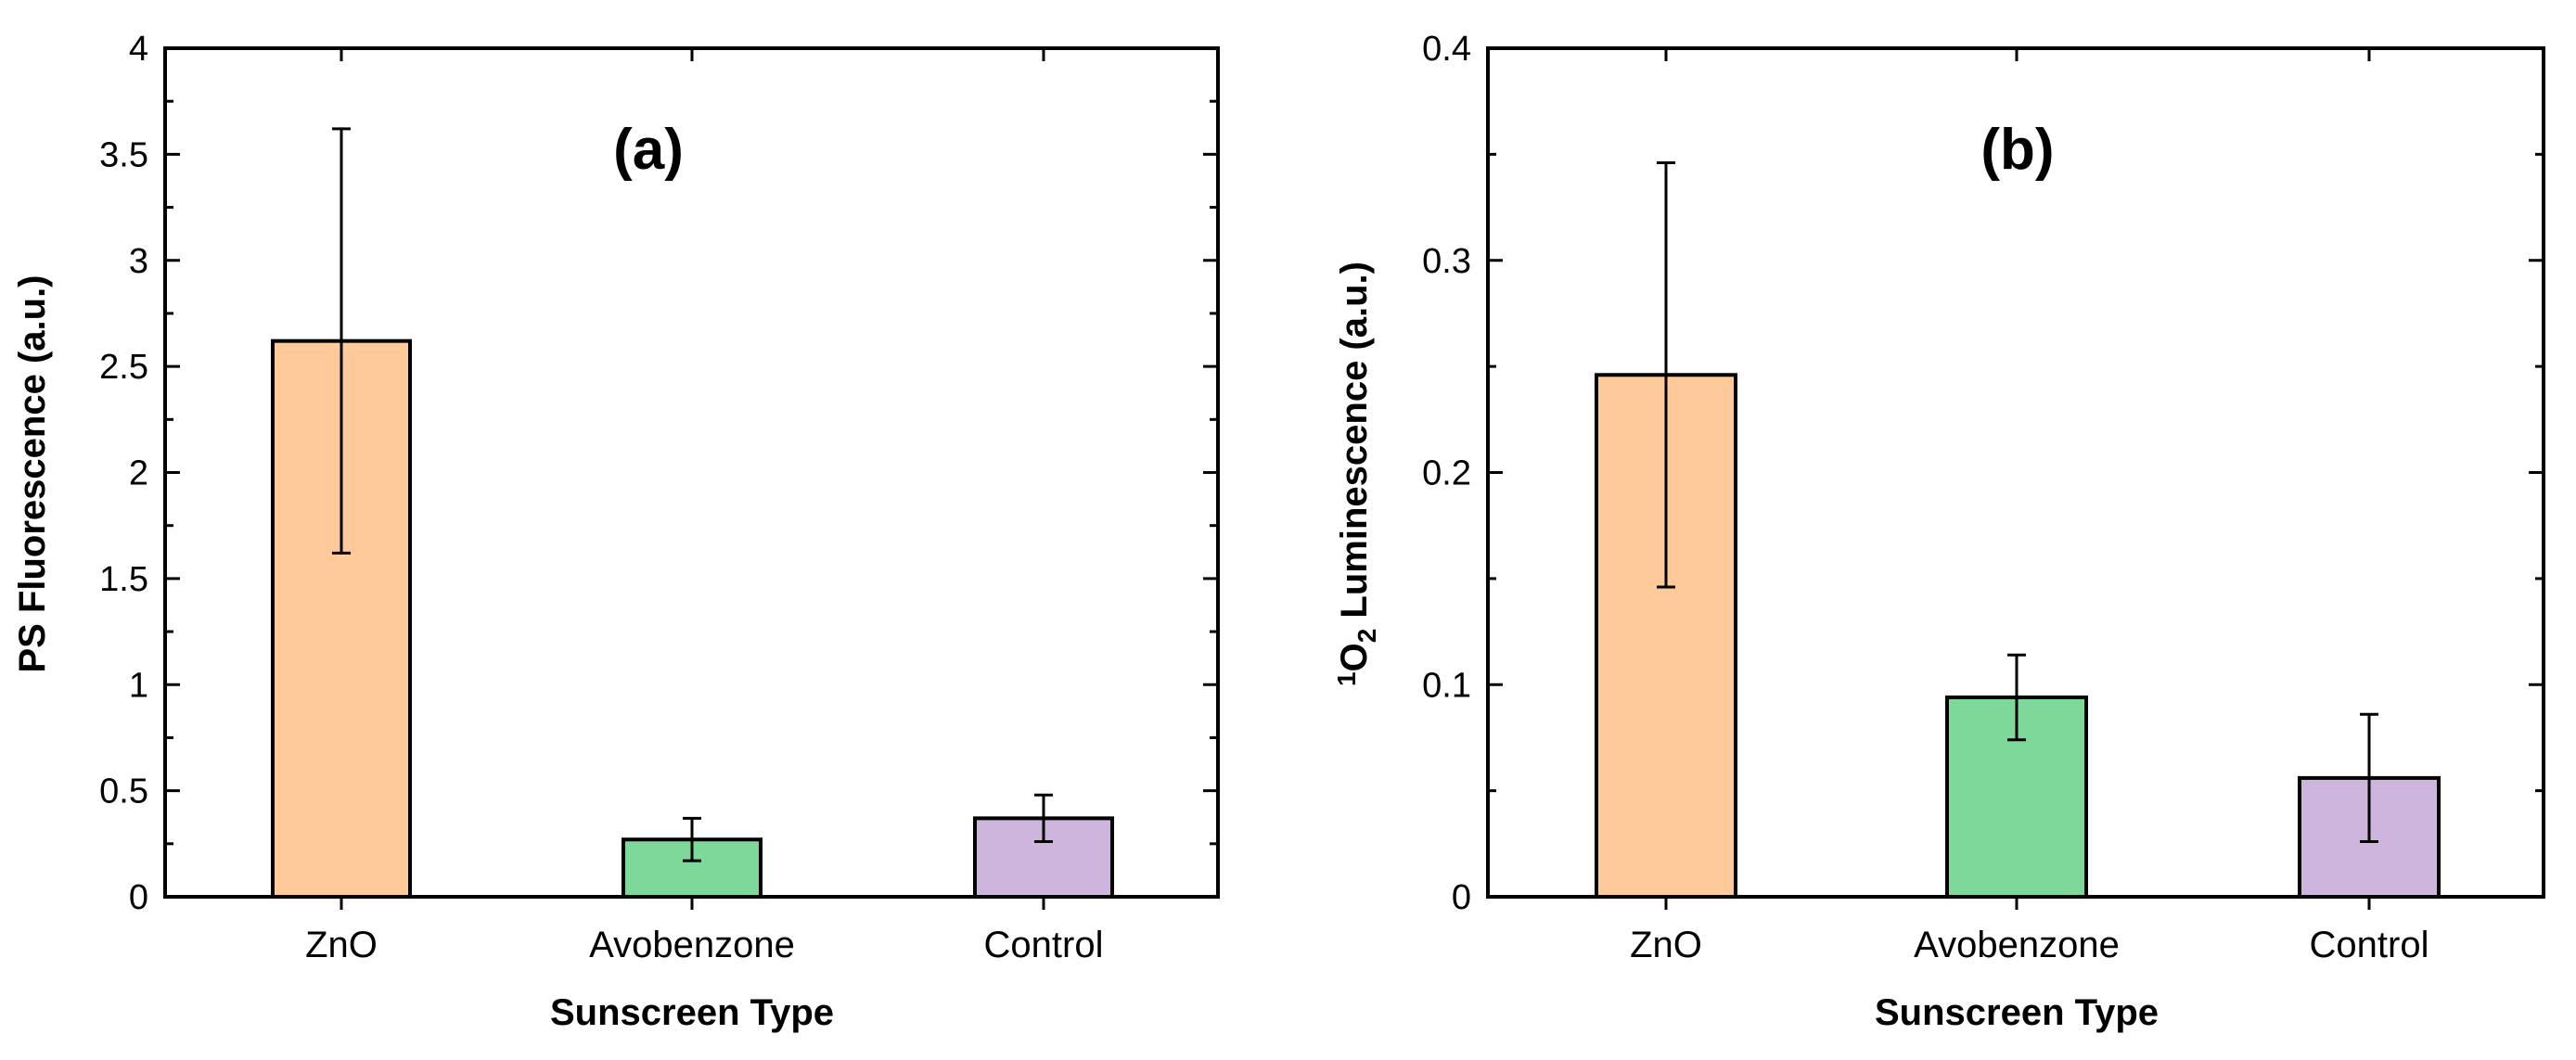 This screenshot has width=2576, height=1060. I want to click on y-tick-label: 0.5, so click(123, 792).